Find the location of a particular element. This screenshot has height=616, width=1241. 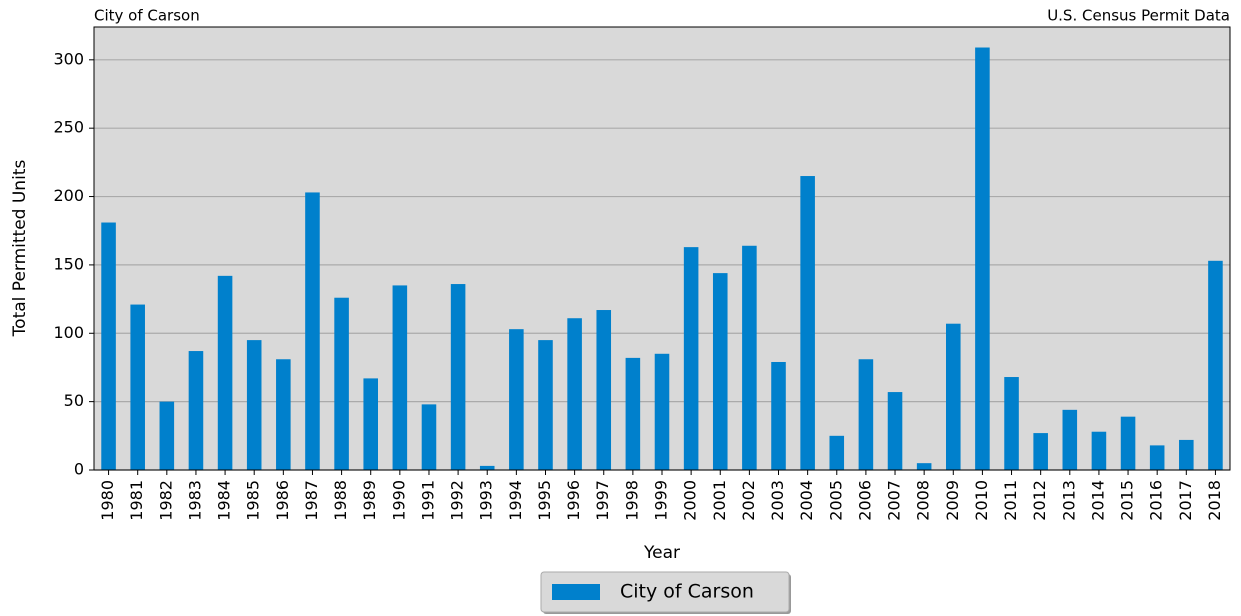

x-tick-label: 2011 is located at coordinates (1010, 500).